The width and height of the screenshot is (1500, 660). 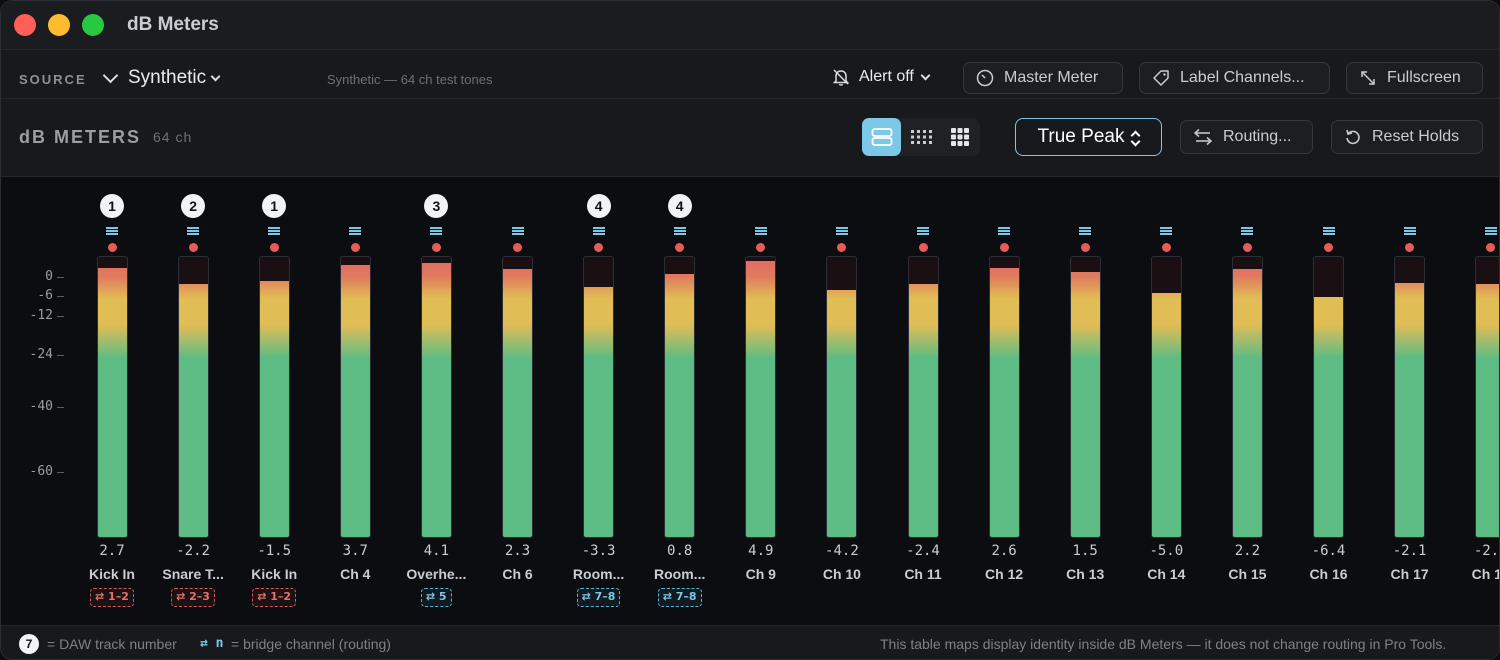 What do you see at coordinates (112, 551) in the screenshot?
I see `peak-value: 2.7` at bounding box center [112, 551].